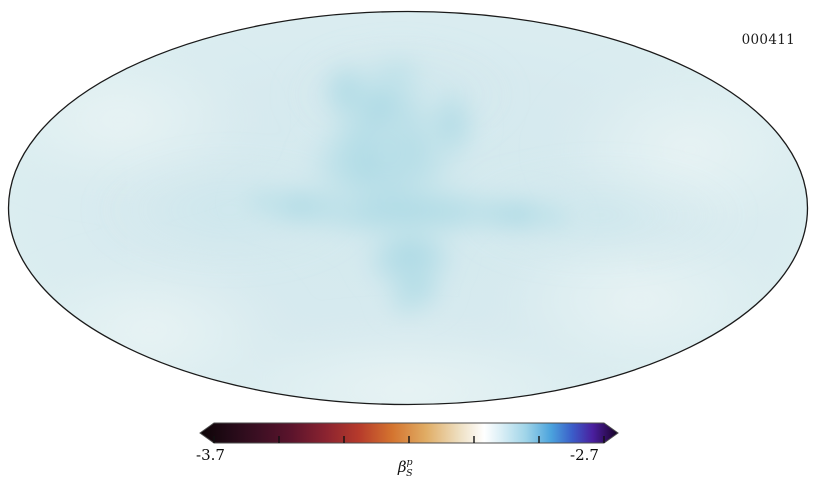 Image resolution: width=817 pixels, height=494 pixels. I want to click on realization-id-label: 000411, so click(768, 40).